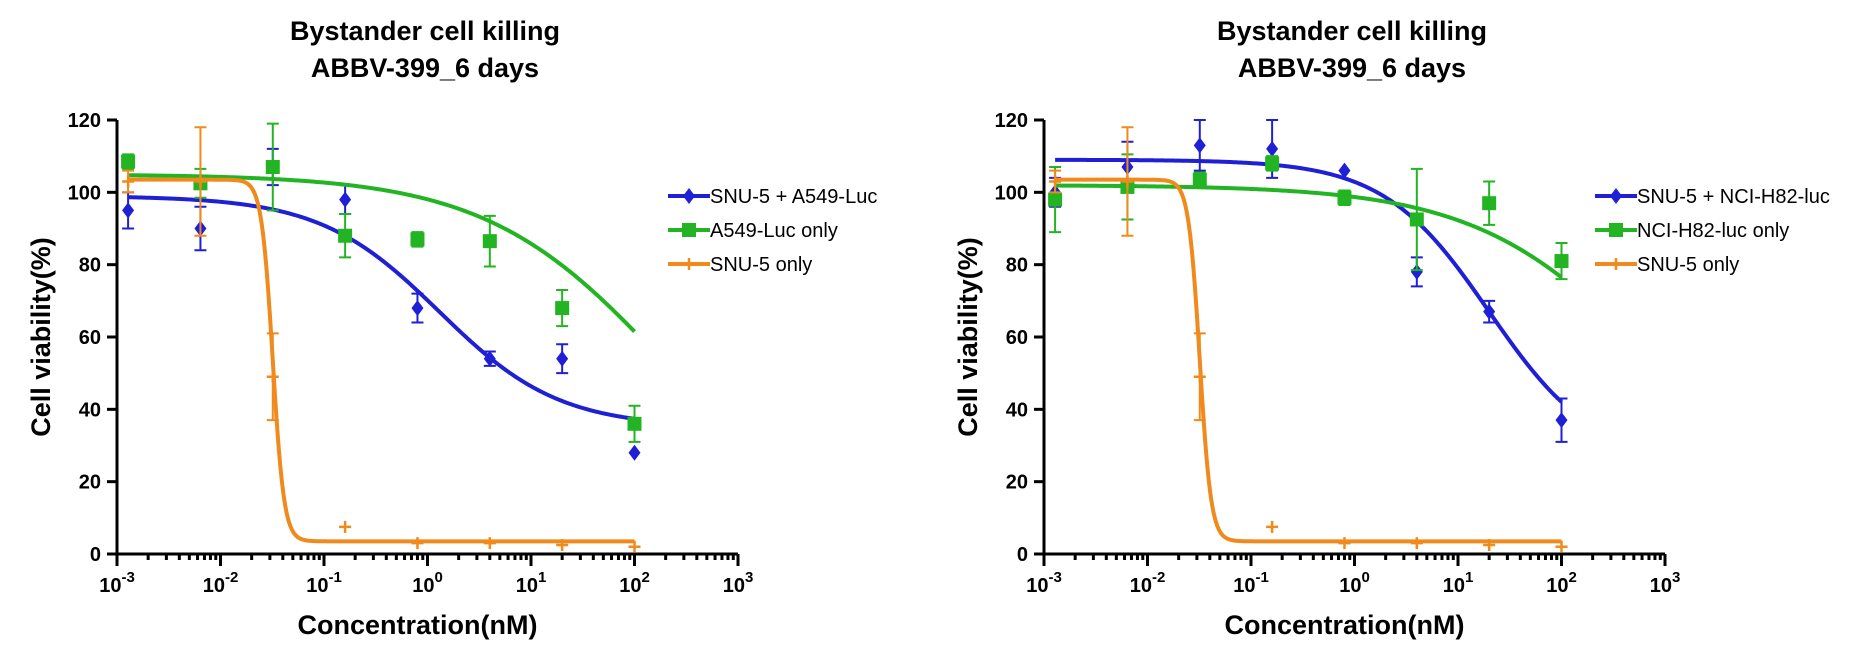  I want to click on x-tick-label: 10⁰, so click(1354, 583).